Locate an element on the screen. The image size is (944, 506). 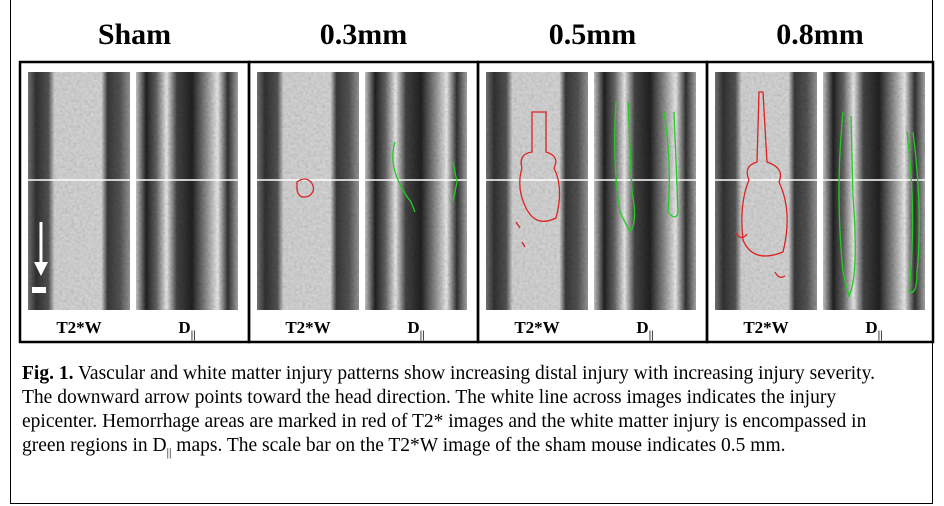
scale-bar is located at coordinates (39, 290).